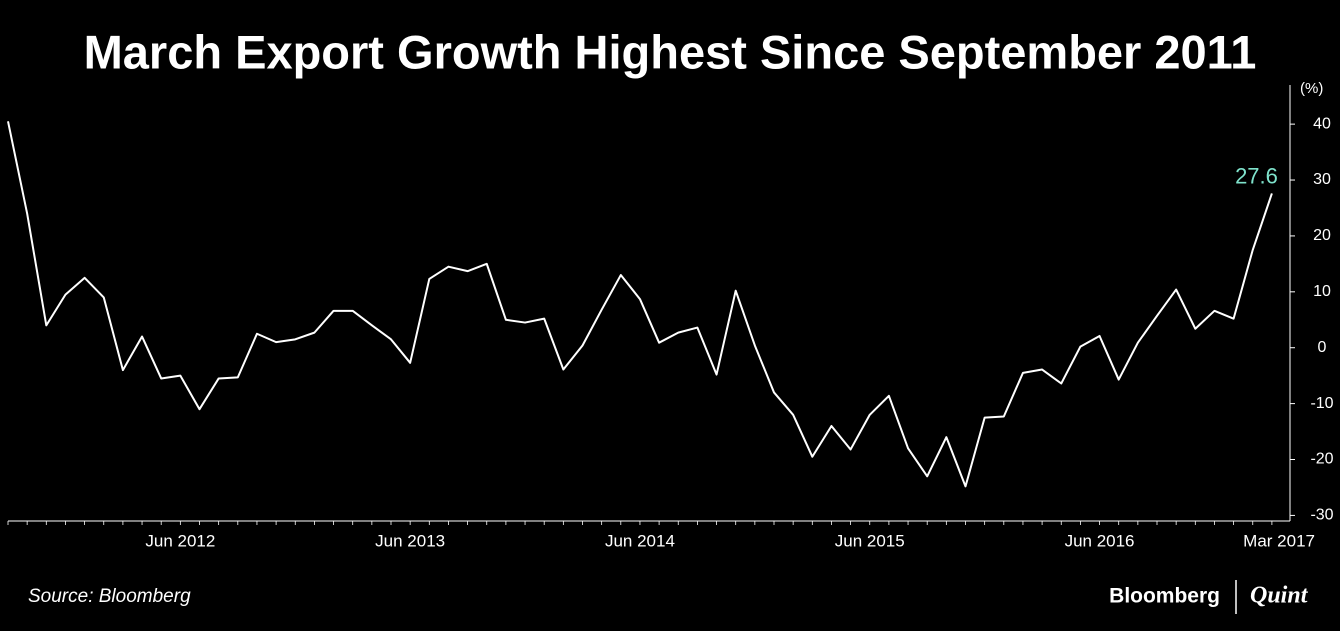 This screenshot has width=1340, height=631. I want to click on brand: Bloomberg, so click(1164, 596).